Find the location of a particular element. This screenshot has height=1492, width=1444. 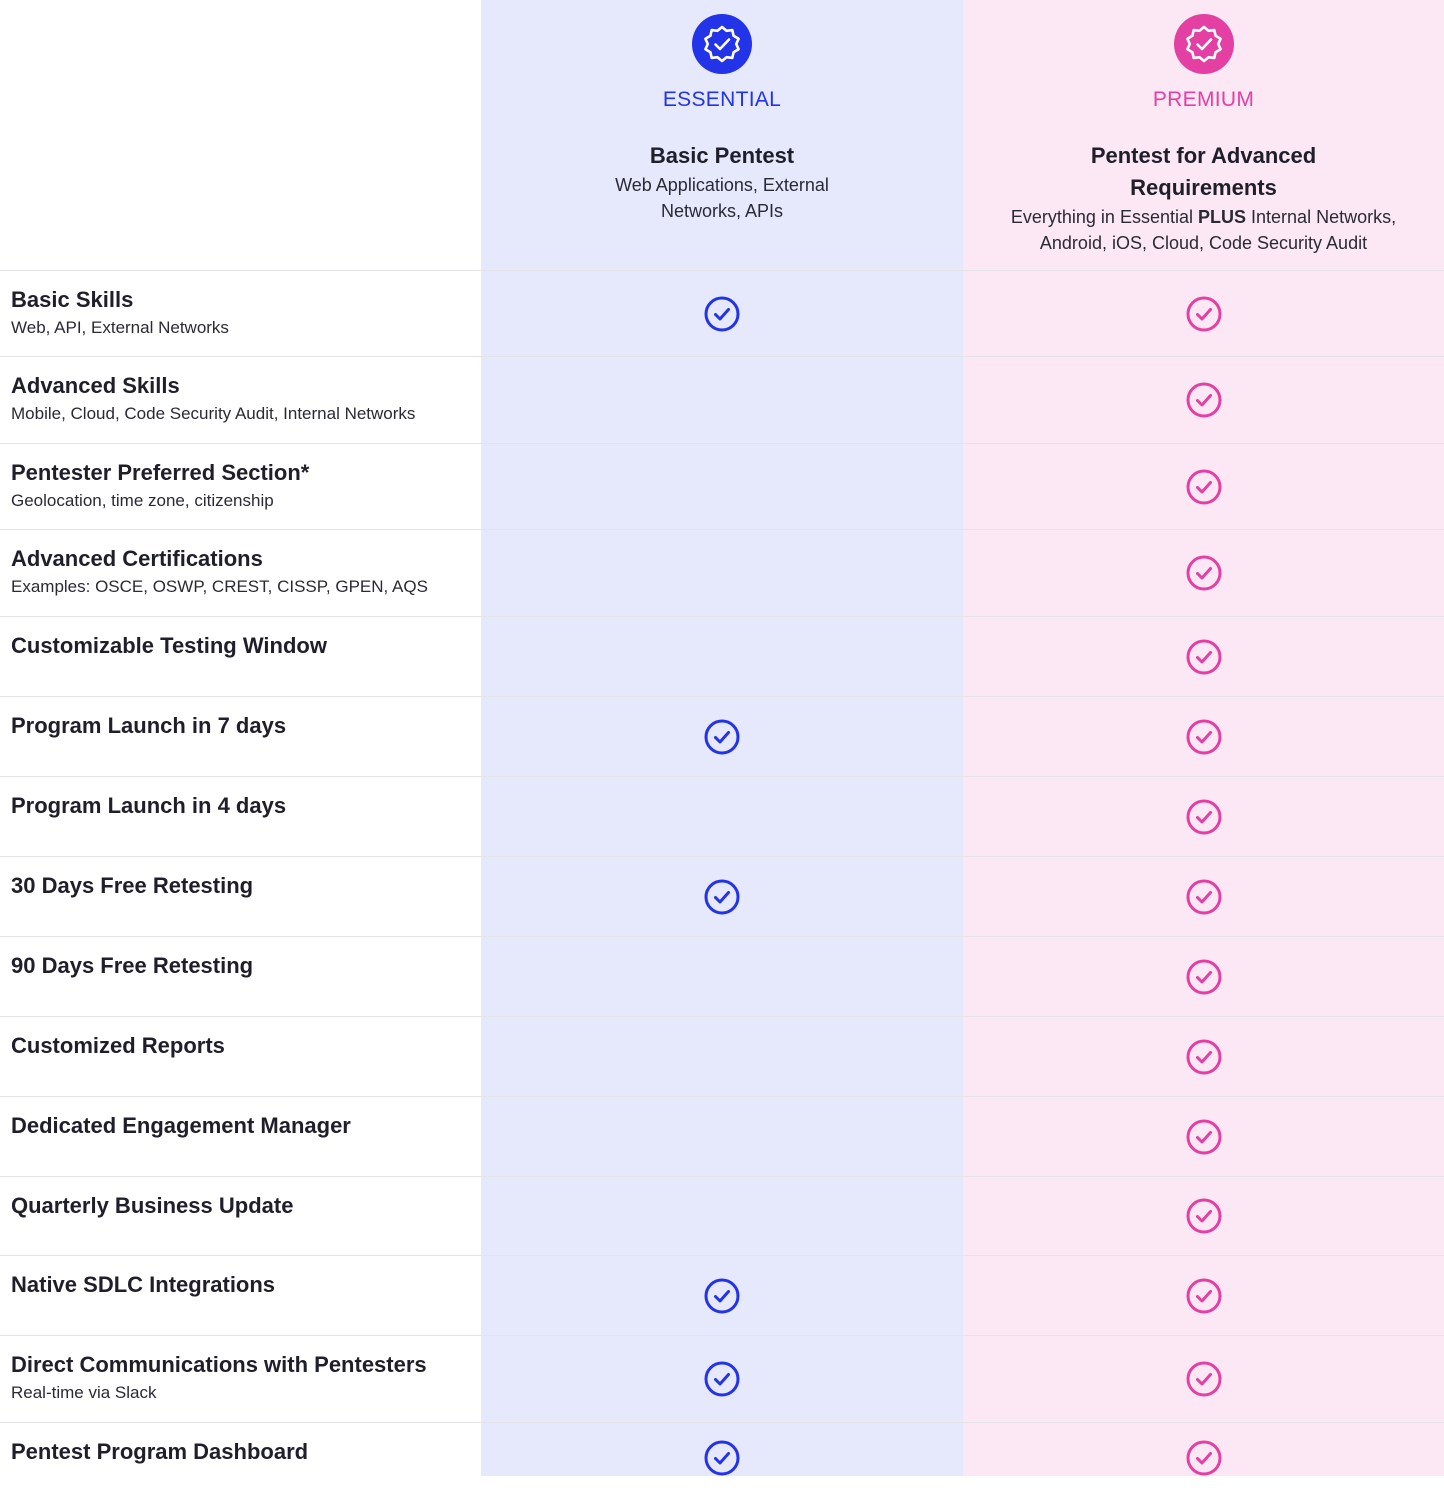

feature-title: Quarterly Business Update is located at coordinates (152, 1205).